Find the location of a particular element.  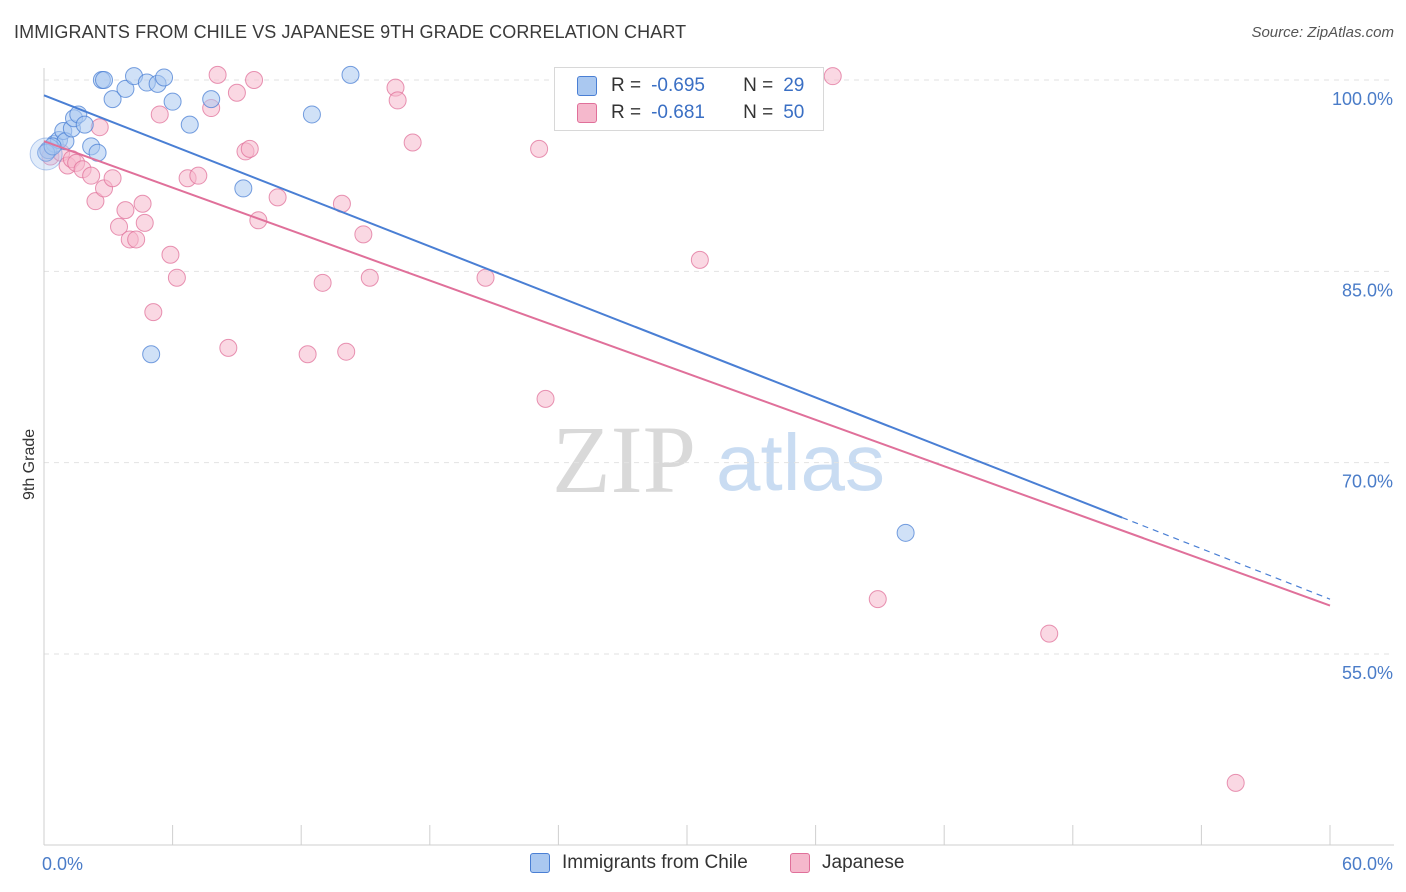

point-cluster is located at coordinates (46, 154).